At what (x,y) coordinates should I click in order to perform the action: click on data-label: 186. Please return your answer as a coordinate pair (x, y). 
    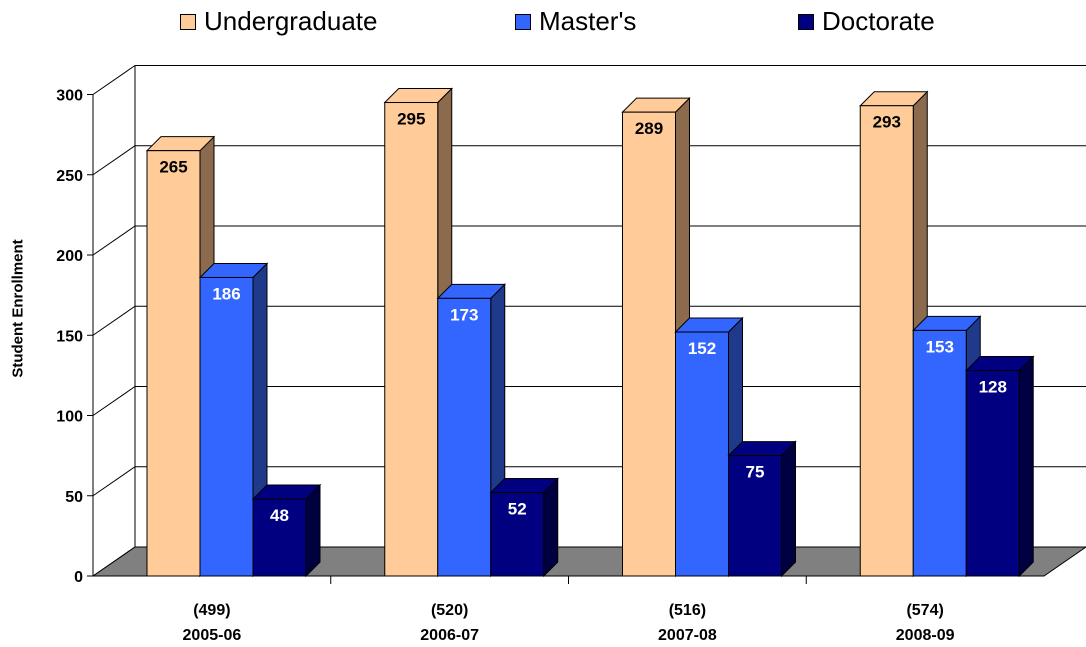
    Looking at the image, I should click on (226, 293).